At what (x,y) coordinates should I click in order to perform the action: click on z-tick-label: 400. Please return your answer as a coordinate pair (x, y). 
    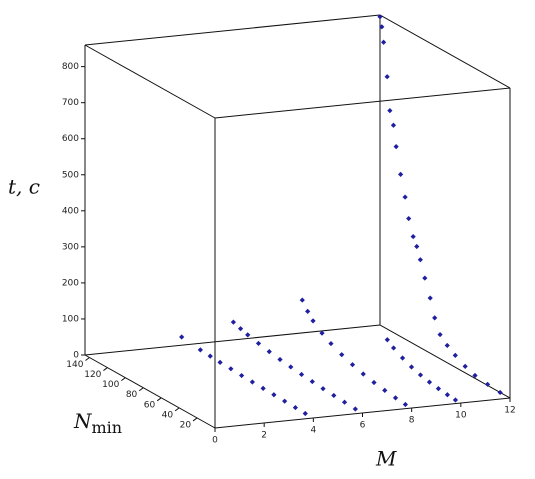
    Looking at the image, I should click on (70, 211).